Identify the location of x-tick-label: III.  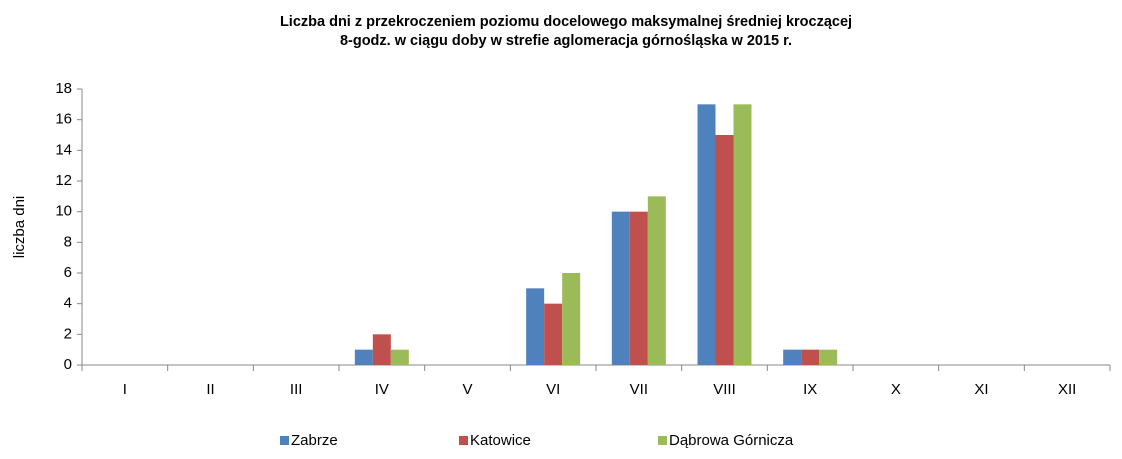
(296, 389).